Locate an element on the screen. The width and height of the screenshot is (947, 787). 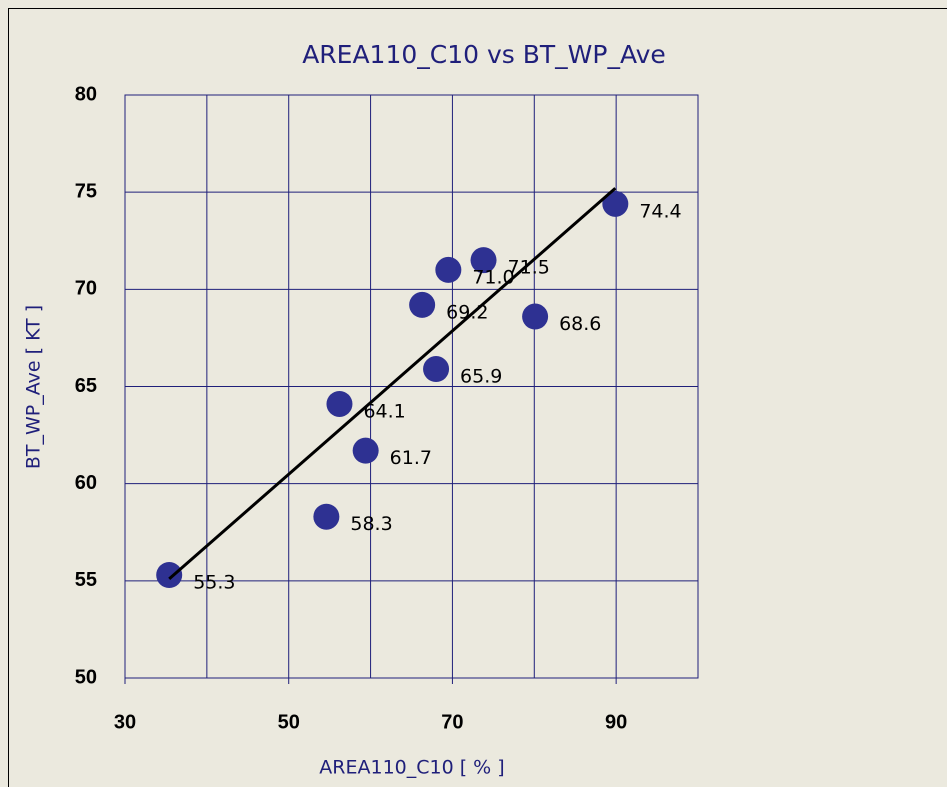
y-axis-label: BT_WP_Ave [ KT ] is located at coordinates (34, 387).